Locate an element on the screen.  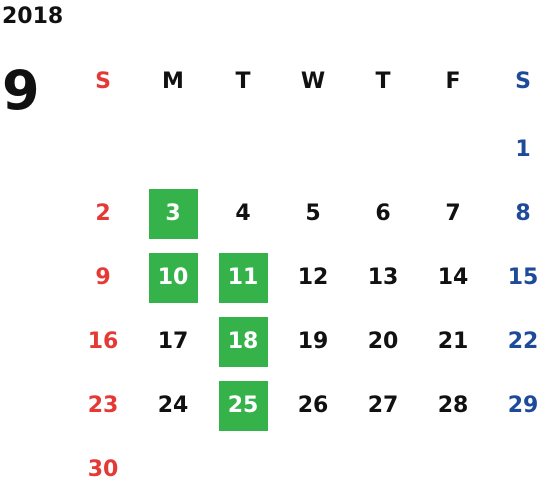
day-cell: 26 is located at coordinates (313, 406).